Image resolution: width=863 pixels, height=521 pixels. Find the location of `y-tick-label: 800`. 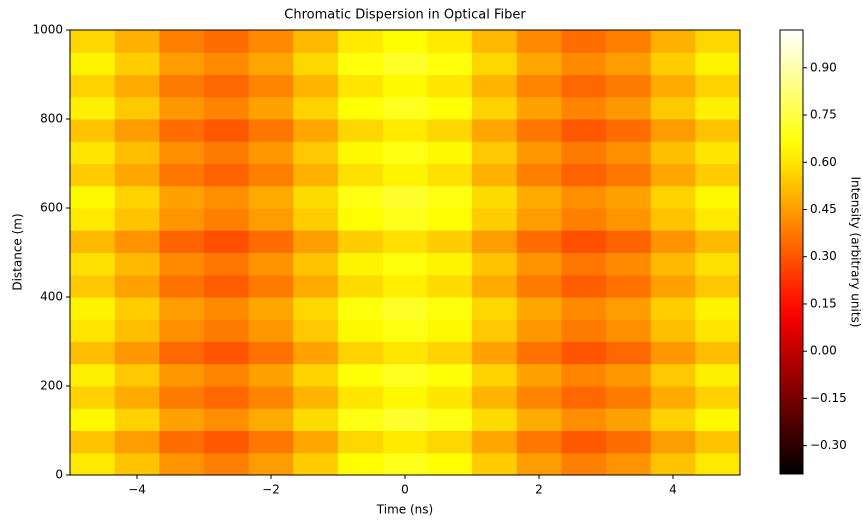

y-tick-label: 800 is located at coordinates (51, 119).